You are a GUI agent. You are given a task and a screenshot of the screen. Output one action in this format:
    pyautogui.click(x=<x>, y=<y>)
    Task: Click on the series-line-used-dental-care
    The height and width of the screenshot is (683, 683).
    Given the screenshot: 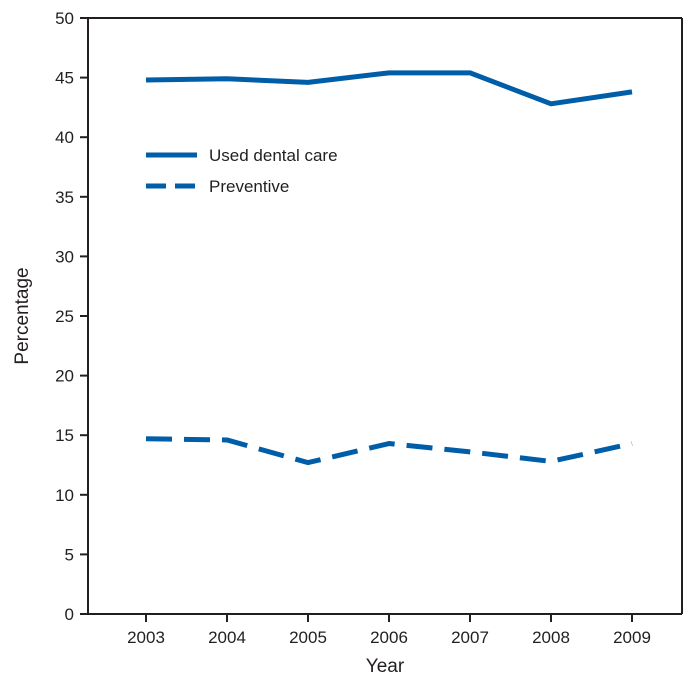 What is the action you would take?
    pyautogui.click(x=389, y=88)
    